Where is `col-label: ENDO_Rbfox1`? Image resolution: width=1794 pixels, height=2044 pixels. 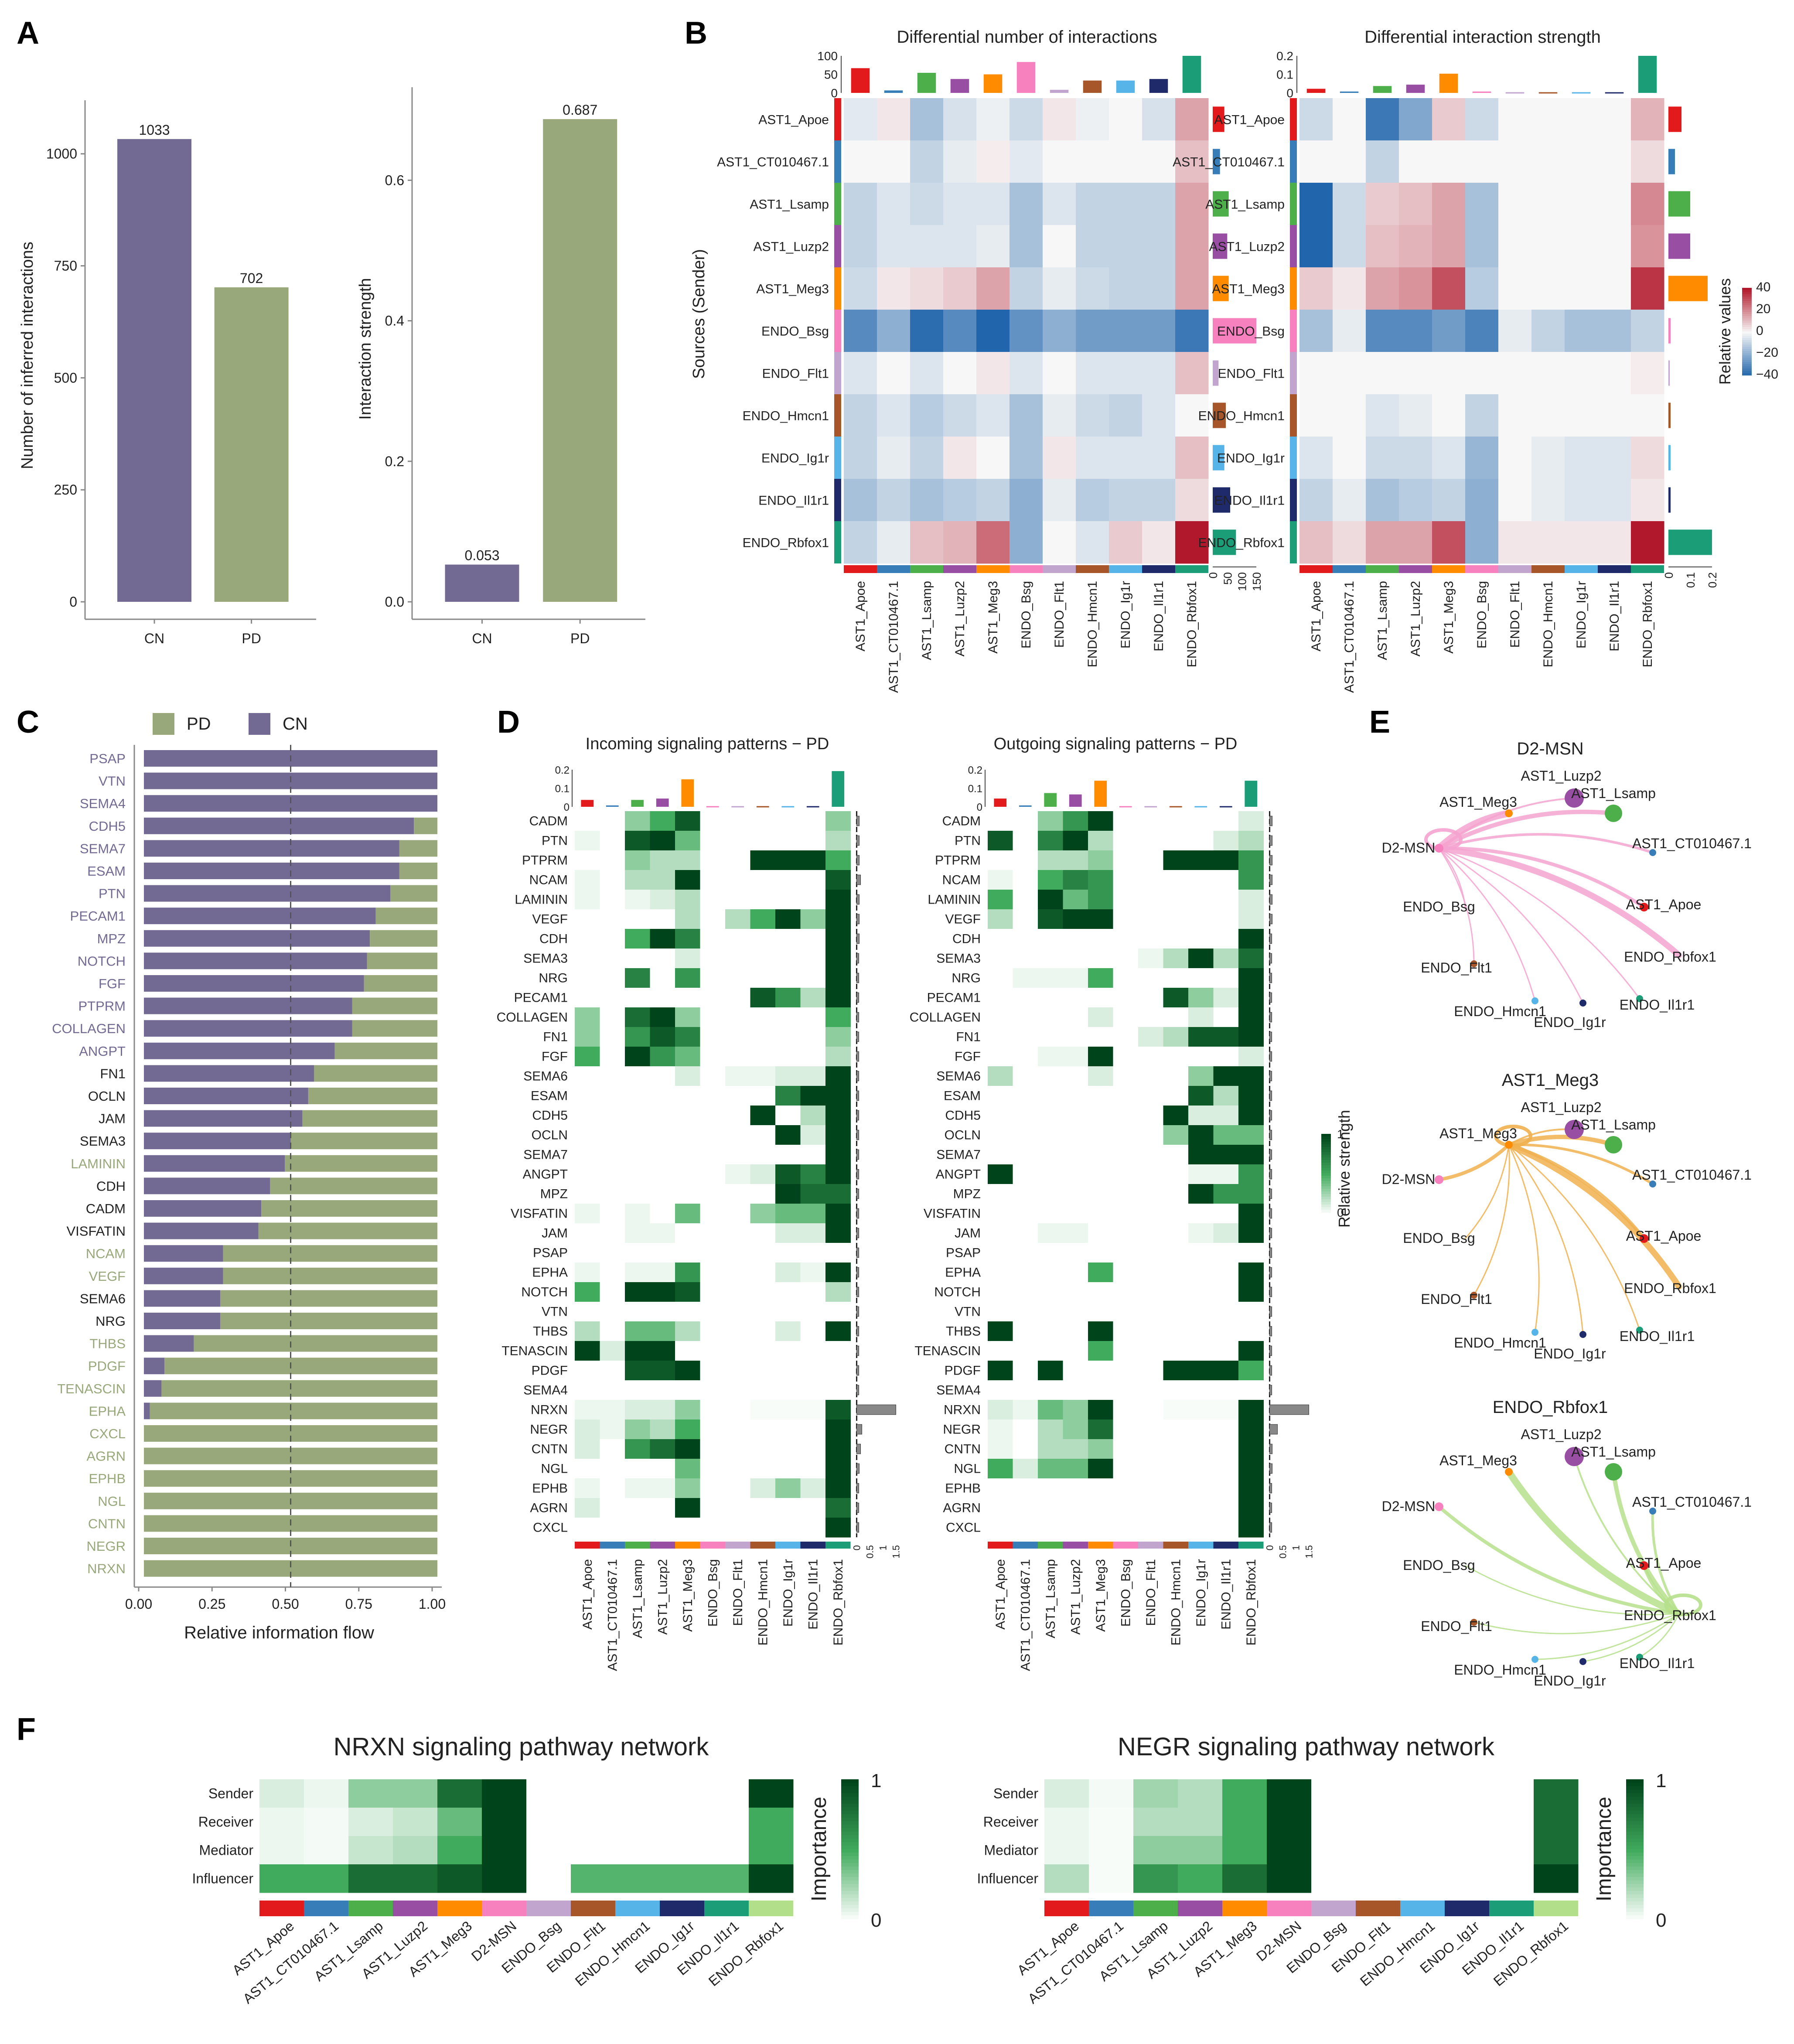 col-label: ENDO_Rbfox1 is located at coordinates (839, 1602).